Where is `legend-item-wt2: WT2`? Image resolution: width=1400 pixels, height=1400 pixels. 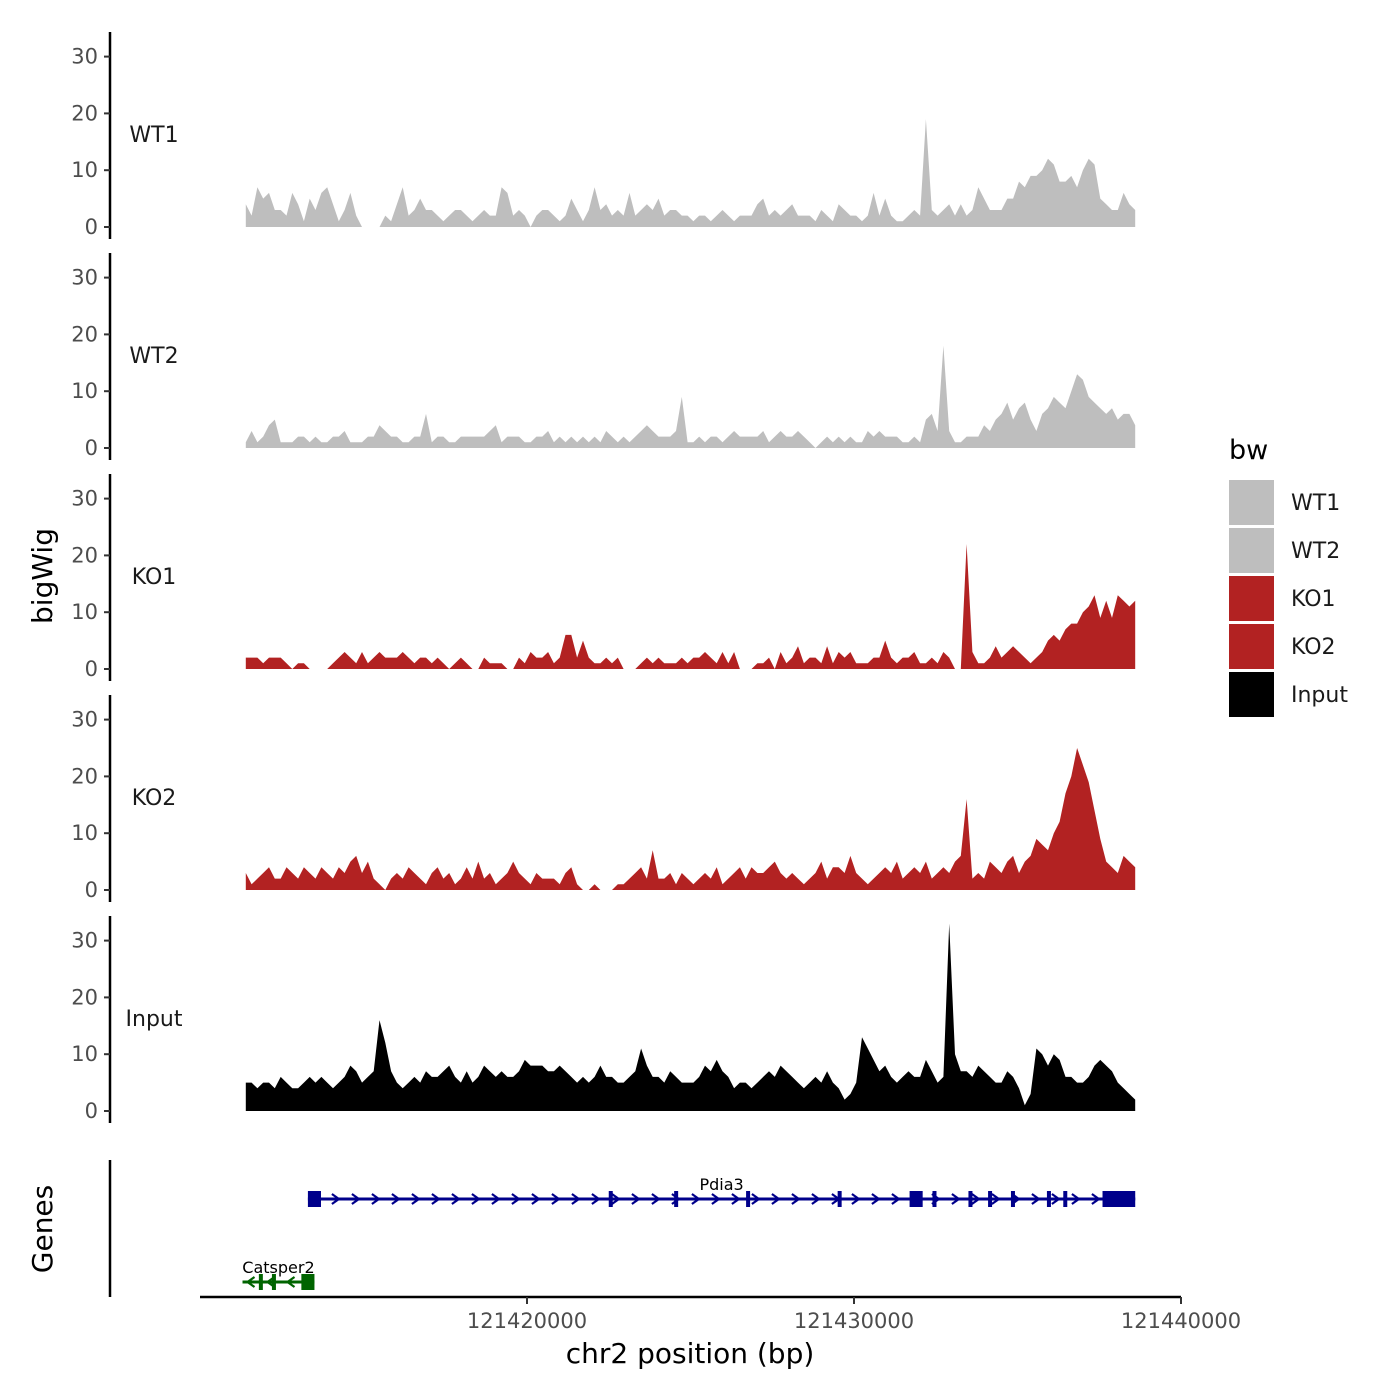 legend-item-wt2: WT2 is located at coordinates (1284, 550).